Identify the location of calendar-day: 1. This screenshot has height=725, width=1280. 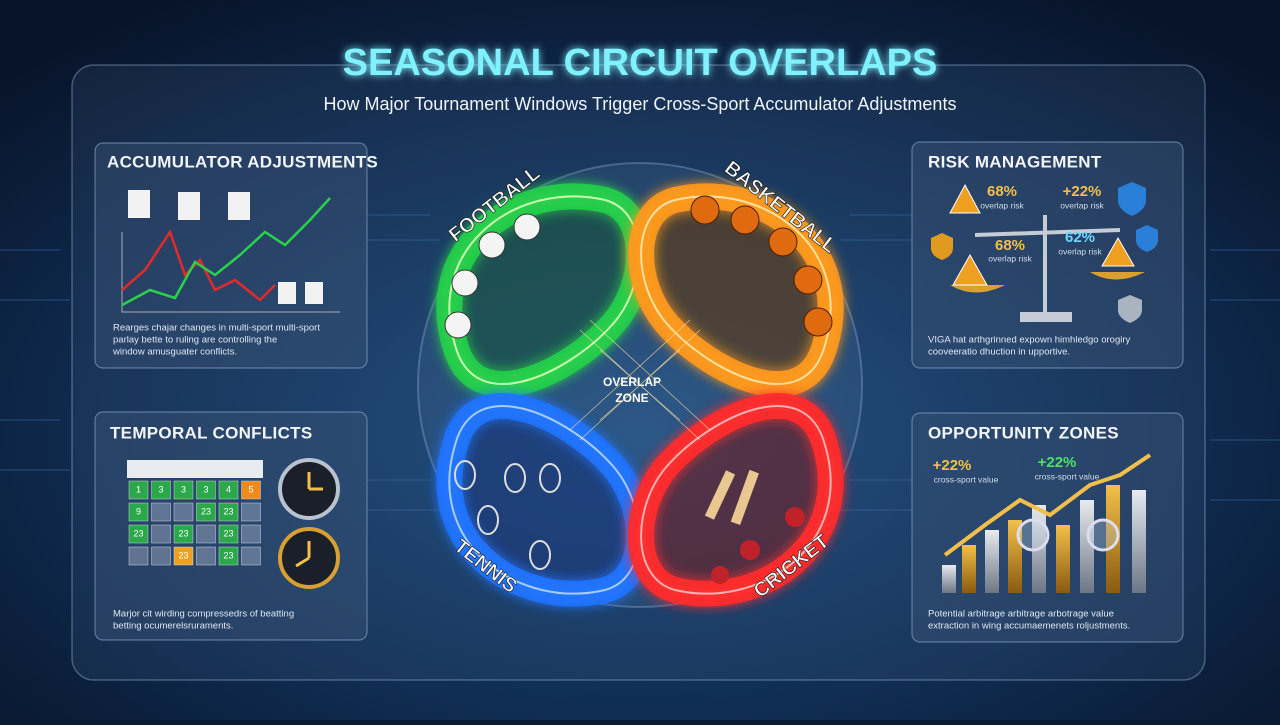
(138, 489).